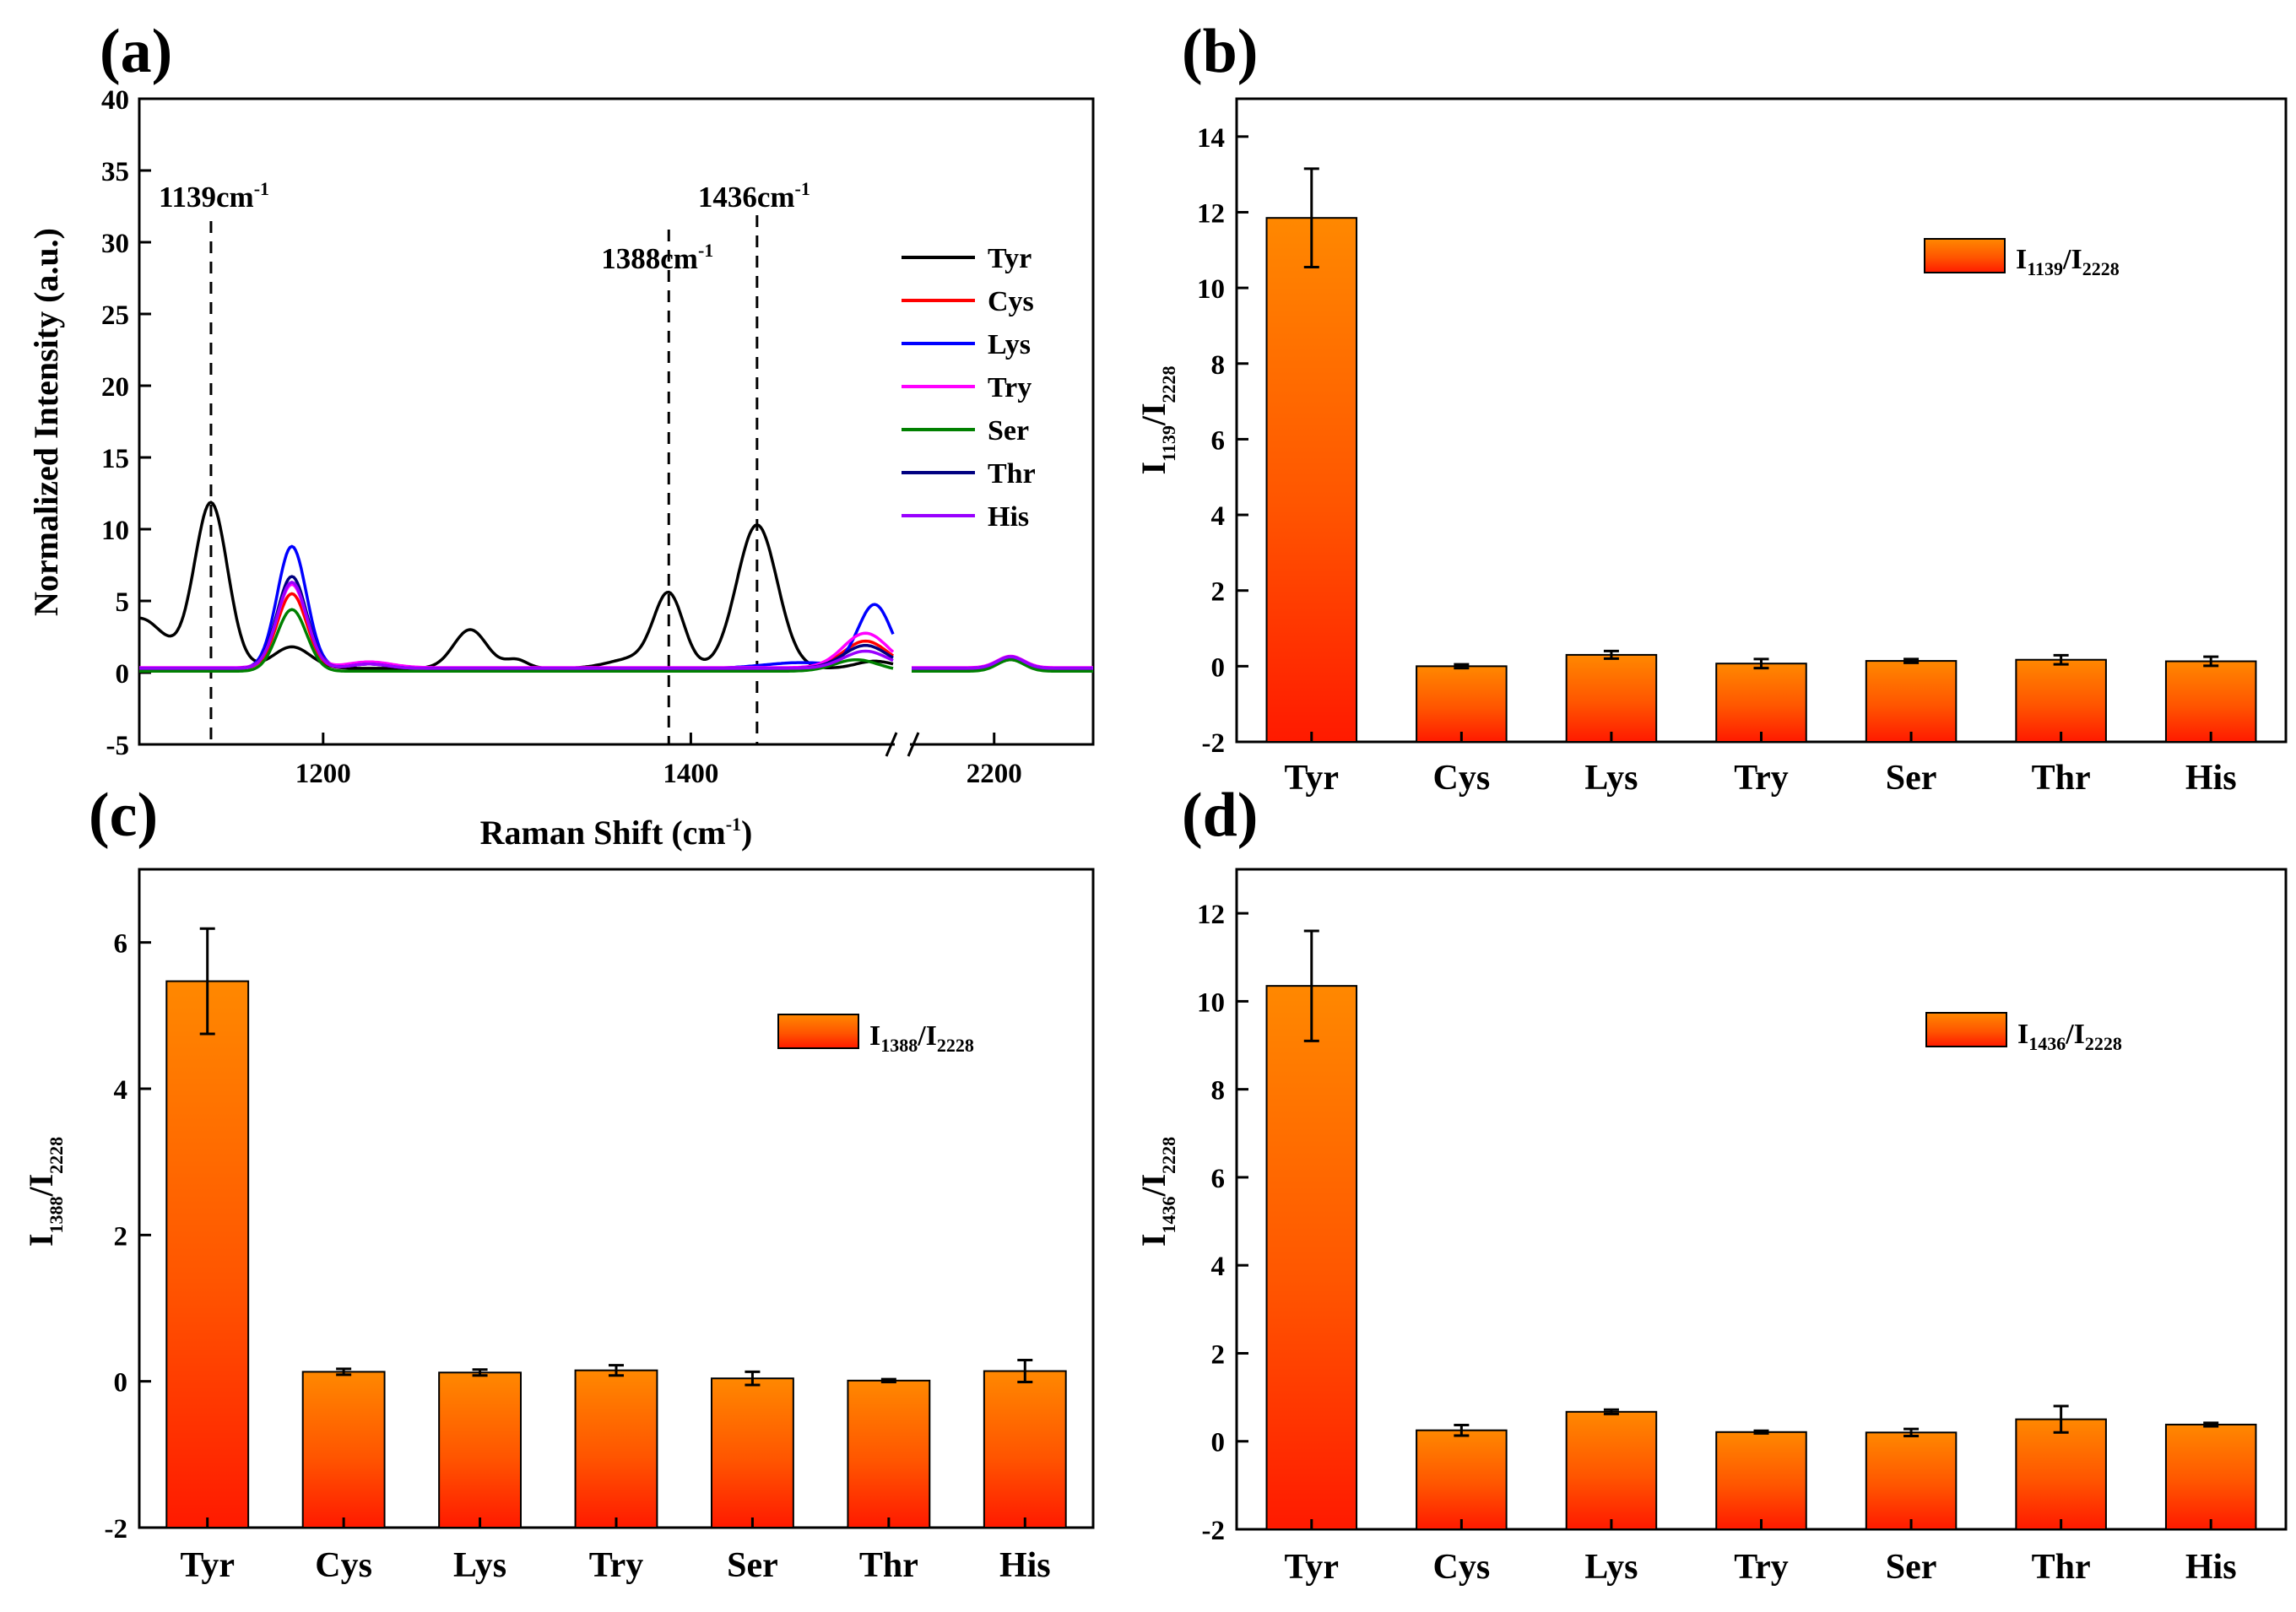  I want to click on panel-d-legend-swatch, so click(1966, 1029).